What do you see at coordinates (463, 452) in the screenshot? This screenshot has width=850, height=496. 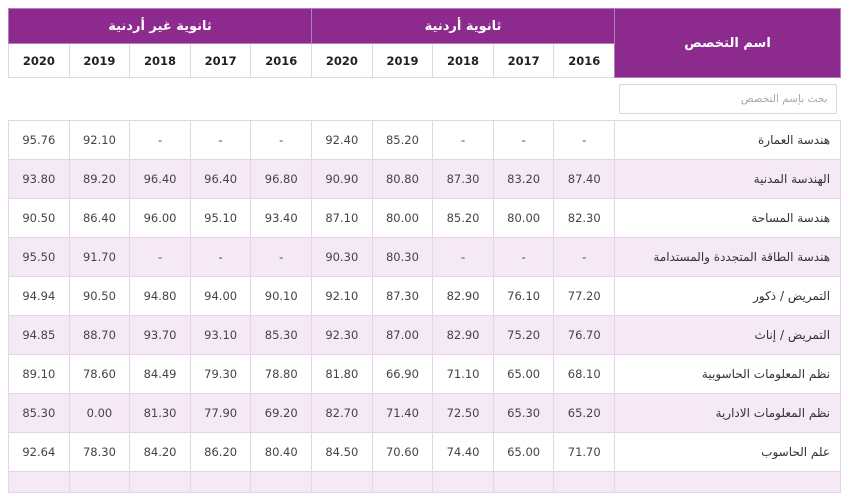 I see `average-cell-jo-2018: 74.40` at bounding box center [463, 452].